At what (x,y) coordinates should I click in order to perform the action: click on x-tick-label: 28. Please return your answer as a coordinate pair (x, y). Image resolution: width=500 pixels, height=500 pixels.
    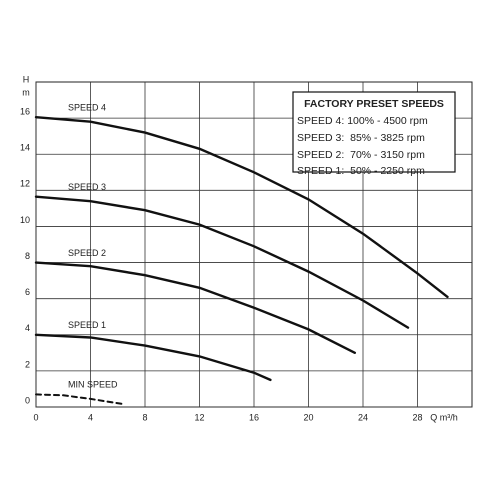
    Looking at the image, I should click on (417, 417).